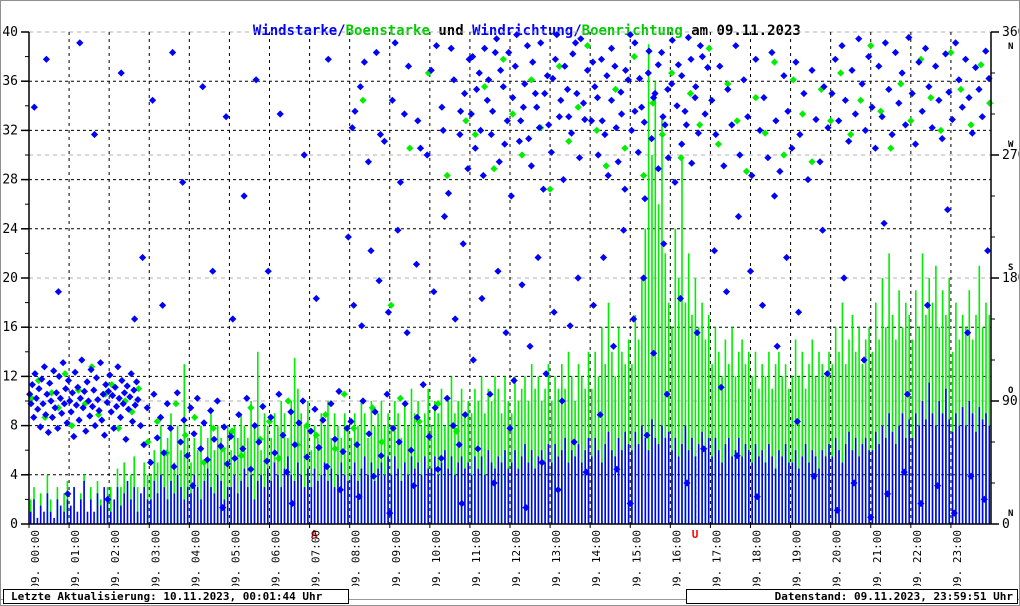 Image resolution: width=1020 pixels, height=606 pixels. What do you see at coordinates (1011, 155) in the screenshot?
I see `right-axis-tick-label: 270` at bounding box center [1011, 155].